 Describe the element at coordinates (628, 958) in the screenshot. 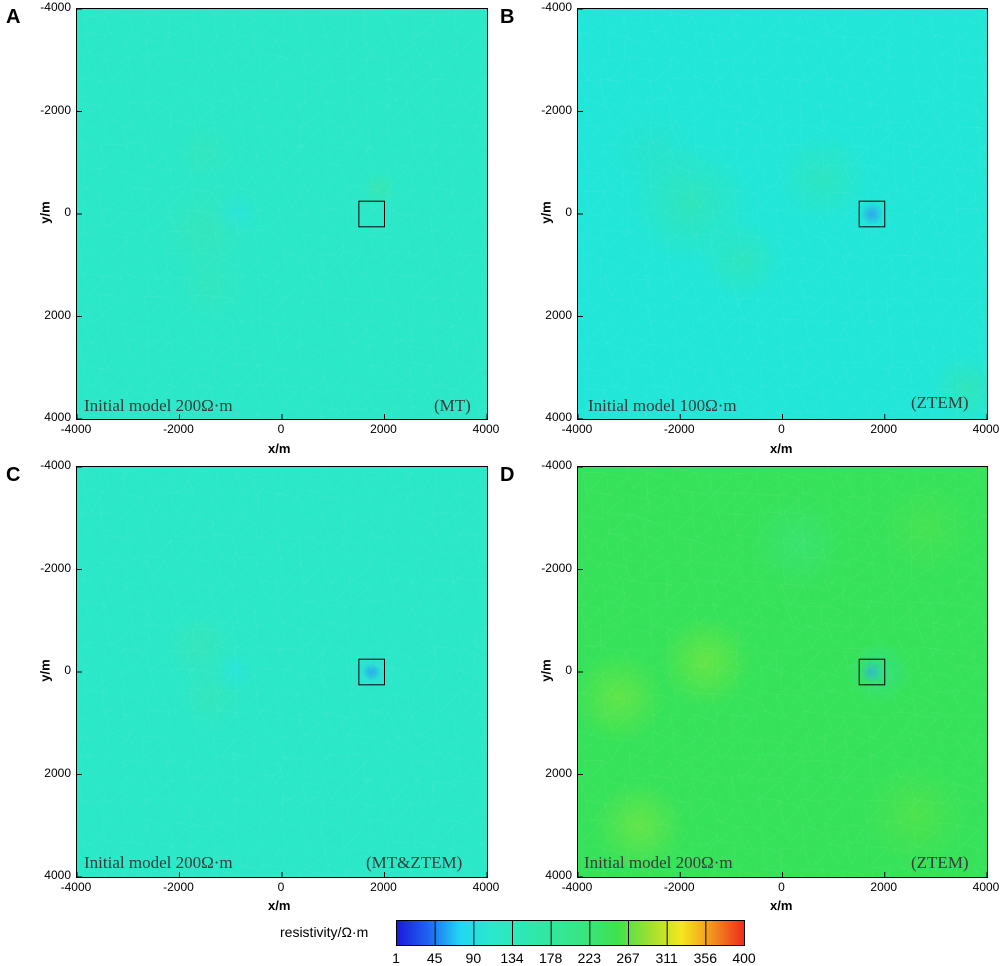

I see `colorbar-tick-label: 267` at that location.